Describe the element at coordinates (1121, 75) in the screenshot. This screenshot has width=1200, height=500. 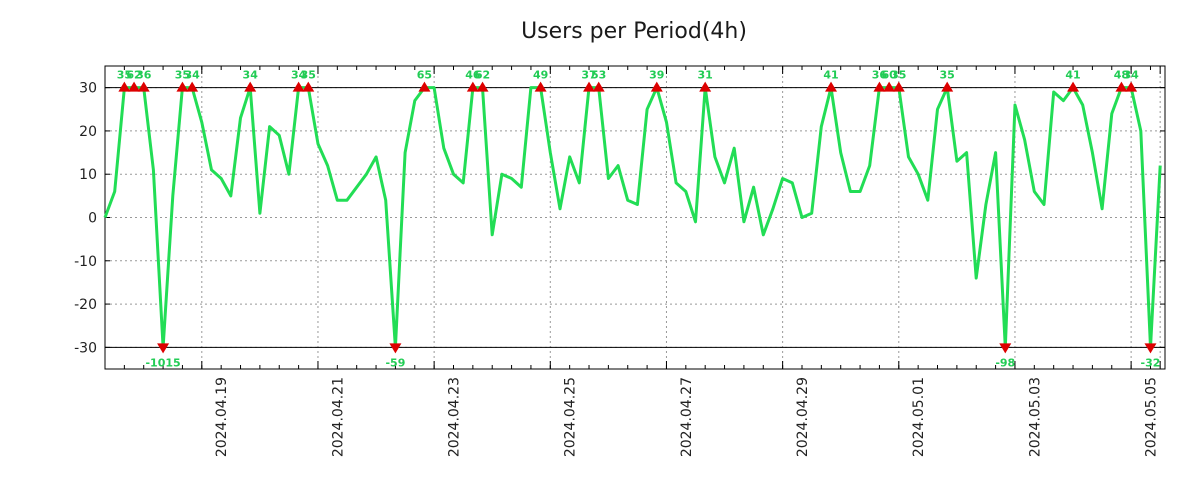
I see `point-label: 48` at that location.